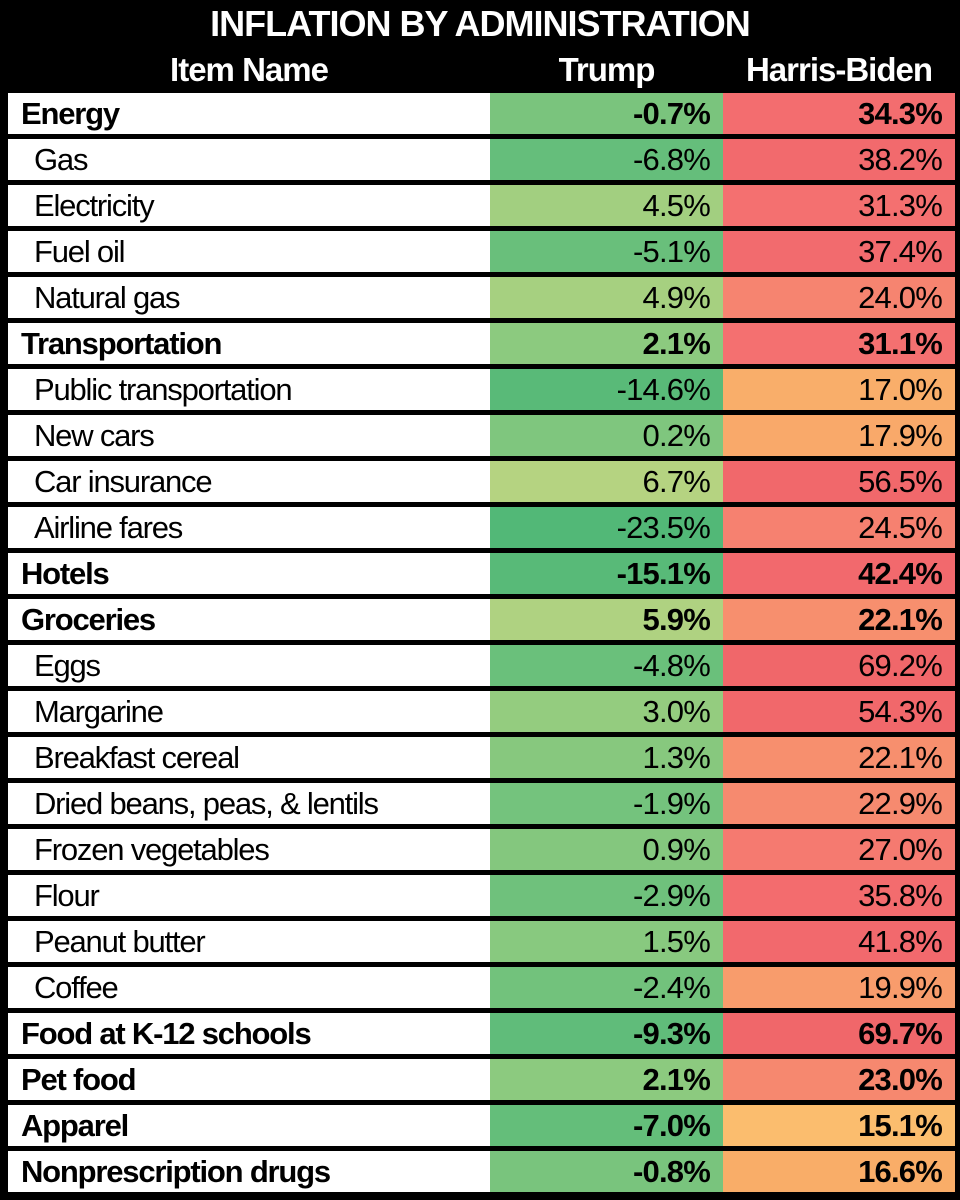 The height and width of the screenshot is (1200, 960). I want to click on table-row: Gas -6.8% 38.2%, so click(481, 162).